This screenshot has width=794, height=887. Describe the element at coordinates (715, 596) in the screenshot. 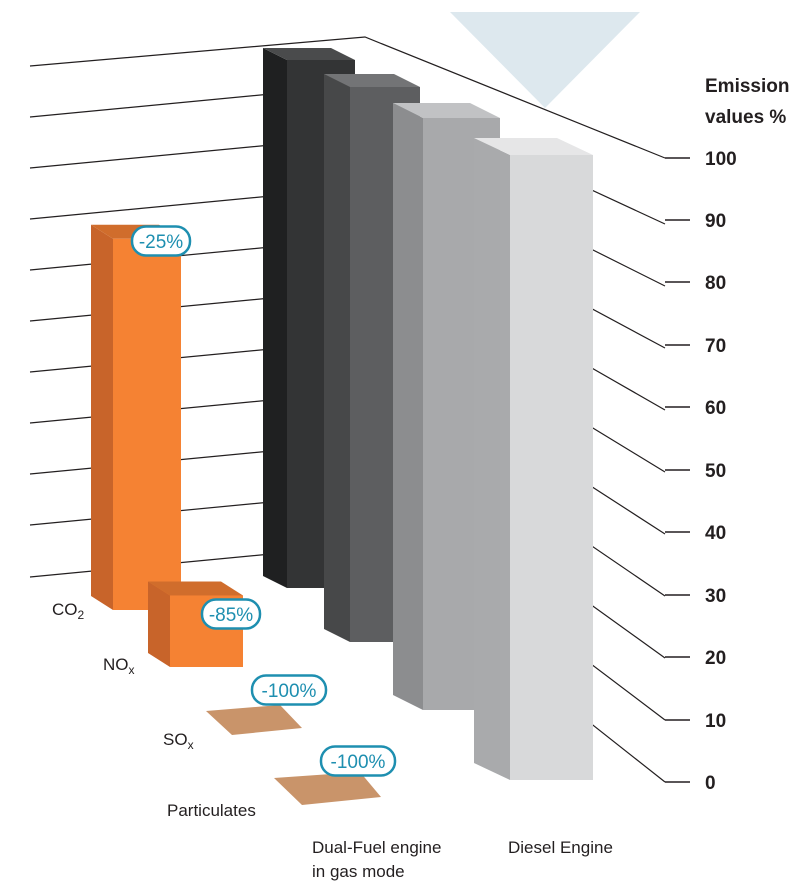

I see `y-tick-label: 30` at that location.